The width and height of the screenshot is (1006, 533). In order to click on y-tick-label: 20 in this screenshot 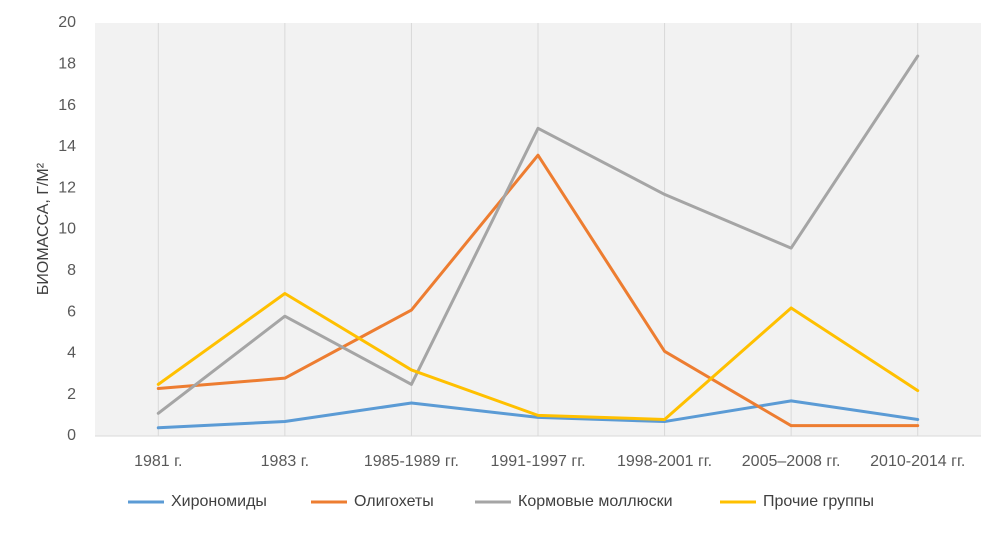, I will do `click(67, 22)`.